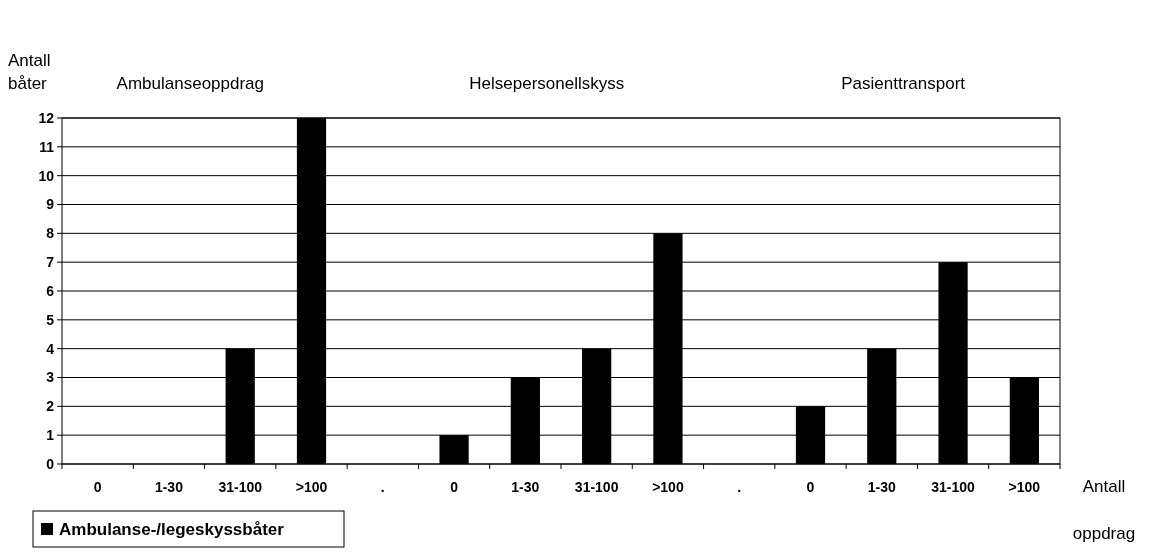  Describe the element at coordinates (50, 290) in the screenshot. I see `y-tick-label: 6` at that location.